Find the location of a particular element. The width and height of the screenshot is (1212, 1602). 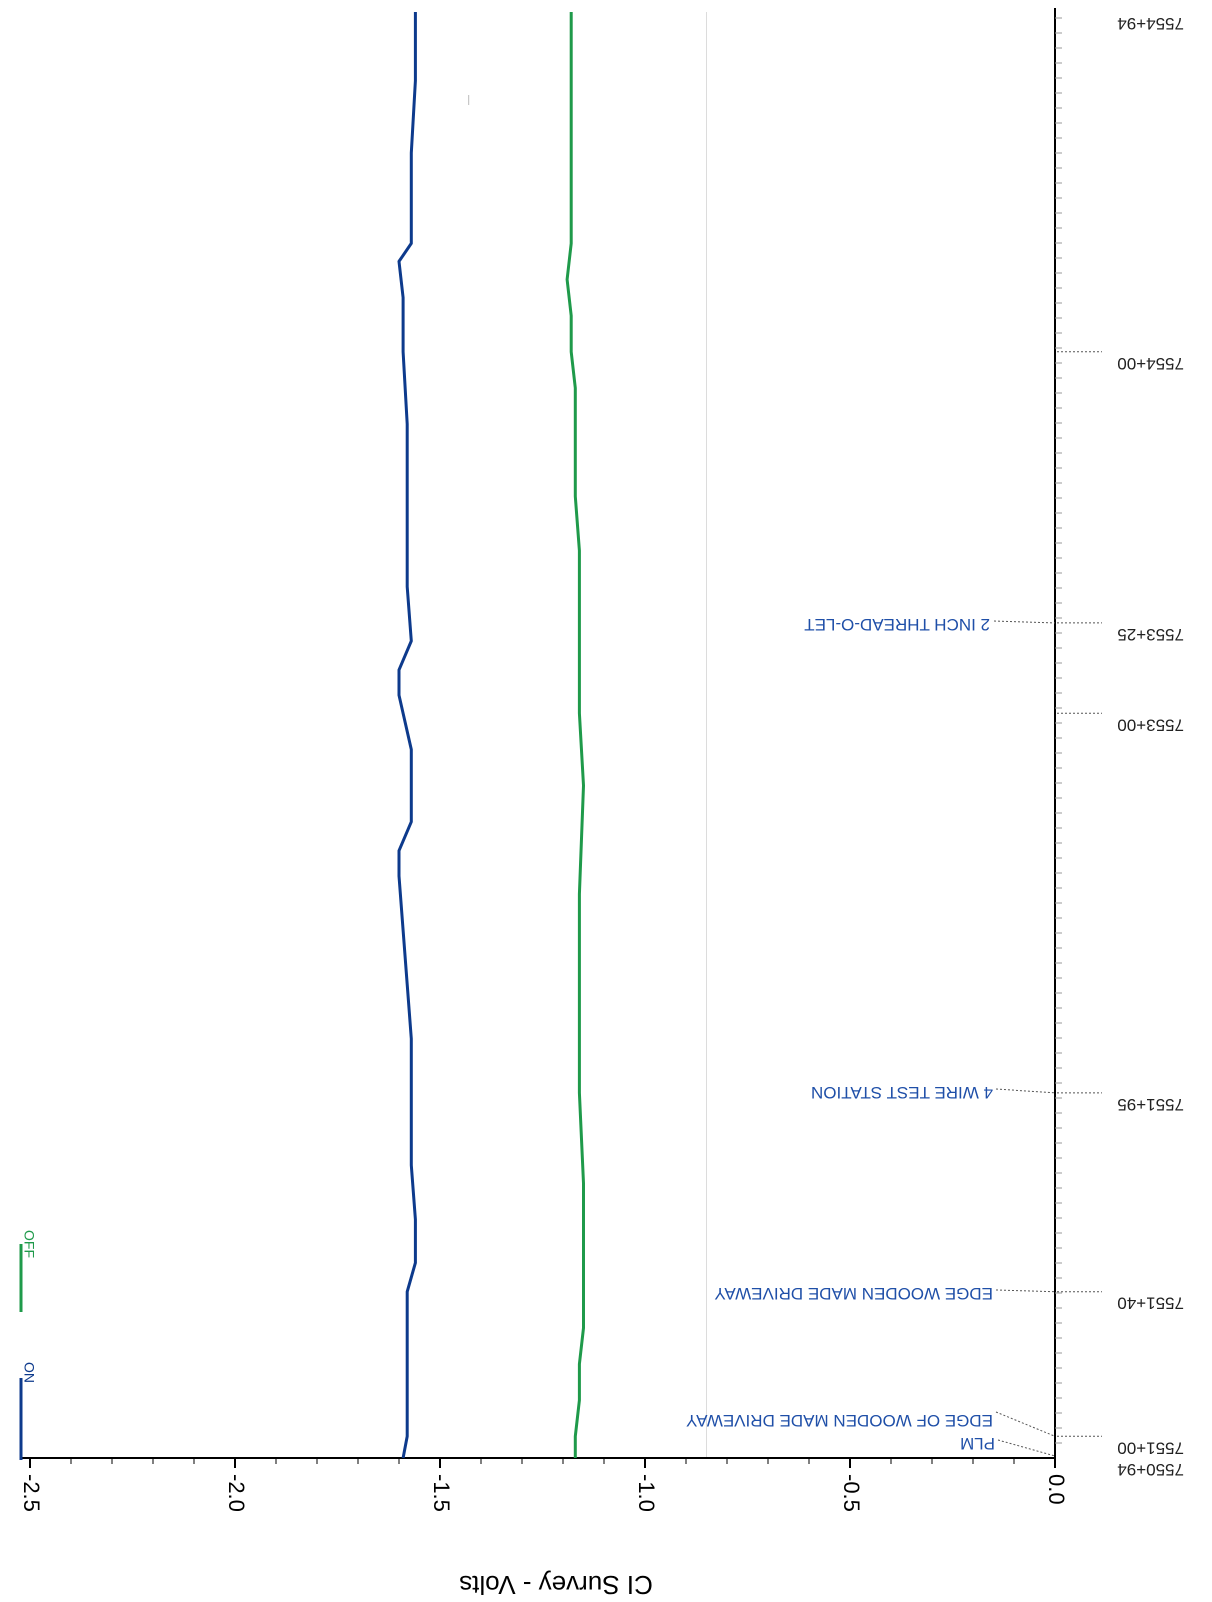

station-label: 7554+00 is located at coordinates (1150, 363).